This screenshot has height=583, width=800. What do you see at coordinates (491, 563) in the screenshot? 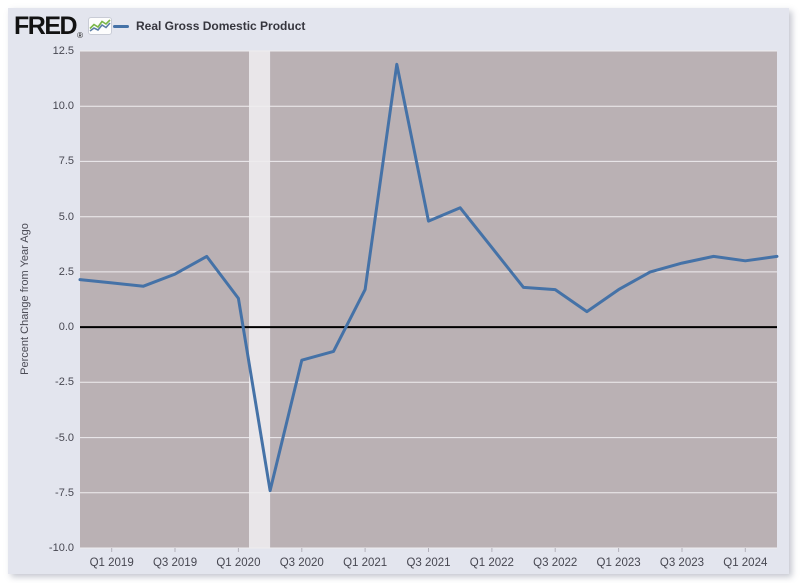
I see `x-tick-label: Q1 2022` at bounding box center [491, 563].